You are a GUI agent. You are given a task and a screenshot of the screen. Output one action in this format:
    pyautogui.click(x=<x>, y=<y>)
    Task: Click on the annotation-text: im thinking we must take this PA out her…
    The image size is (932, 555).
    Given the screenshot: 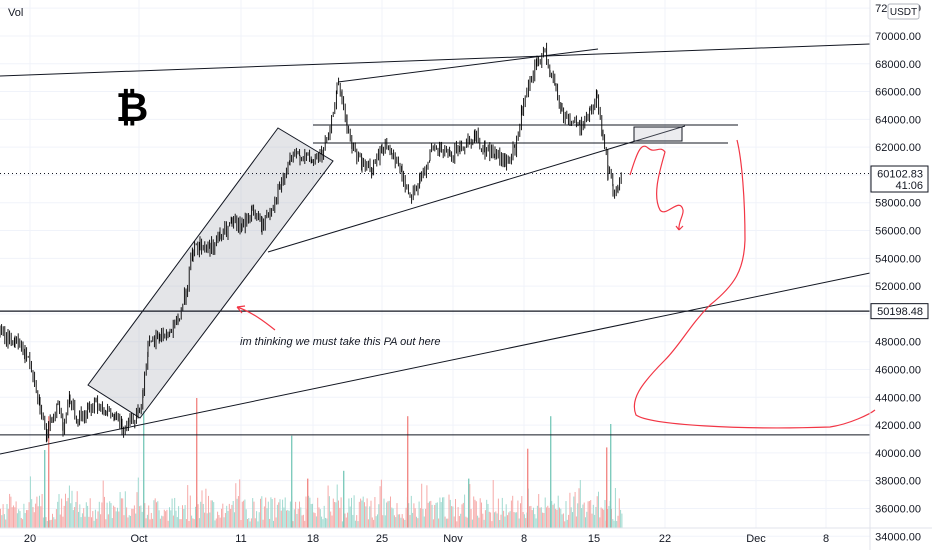 What is the action you would take?
    pyautogui.click(x=340, y=342)
    